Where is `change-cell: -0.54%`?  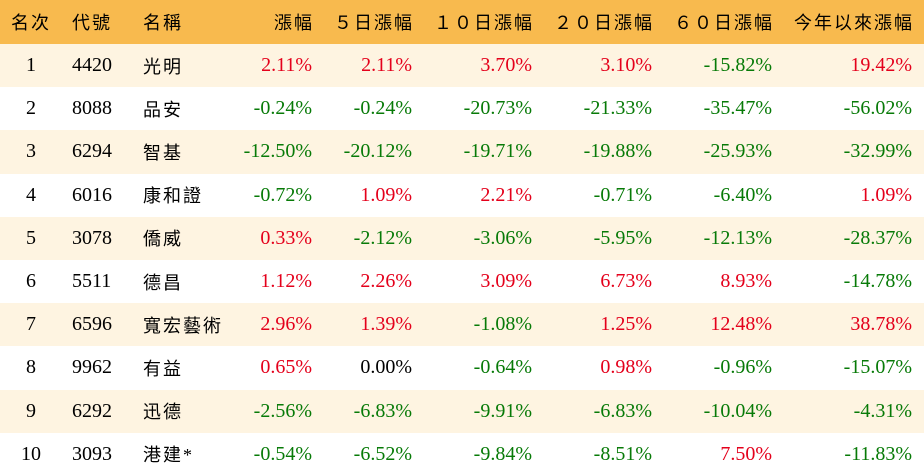 change-cell: -0.54% is located at coordinates (282, 453).